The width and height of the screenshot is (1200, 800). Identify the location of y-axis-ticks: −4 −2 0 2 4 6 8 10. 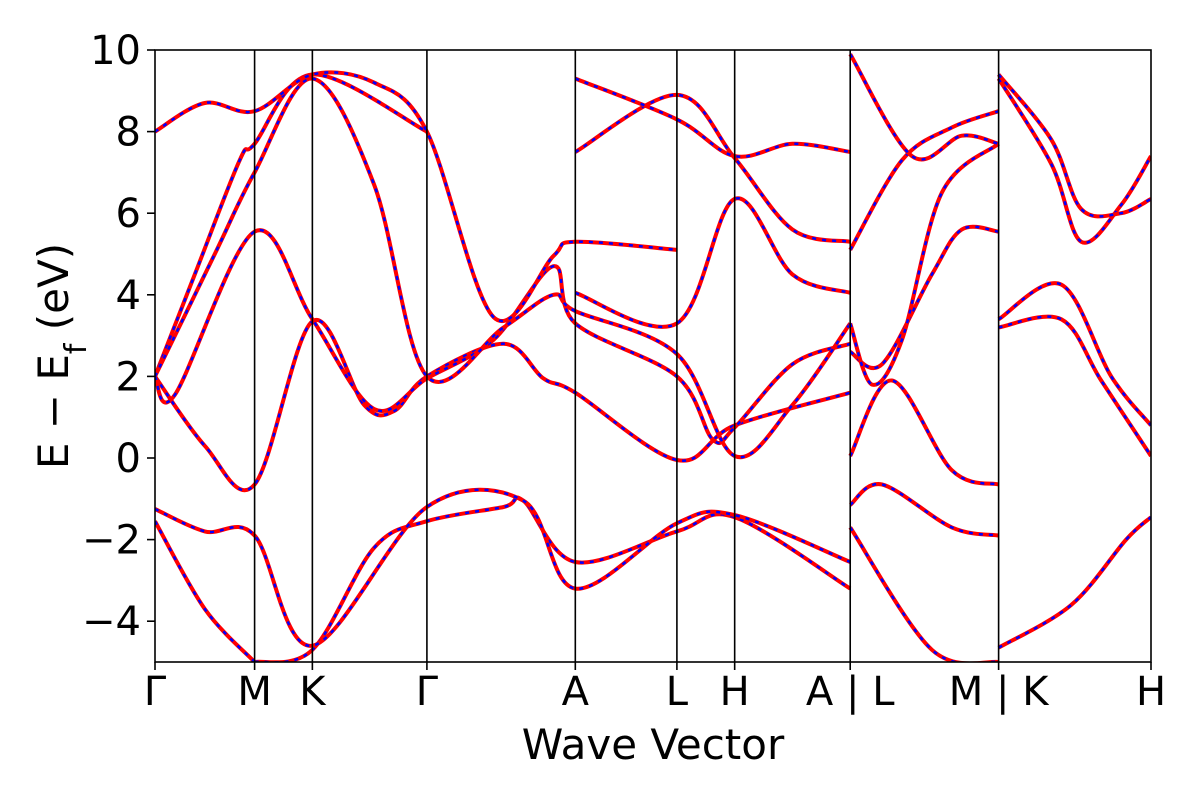
(118, 336).